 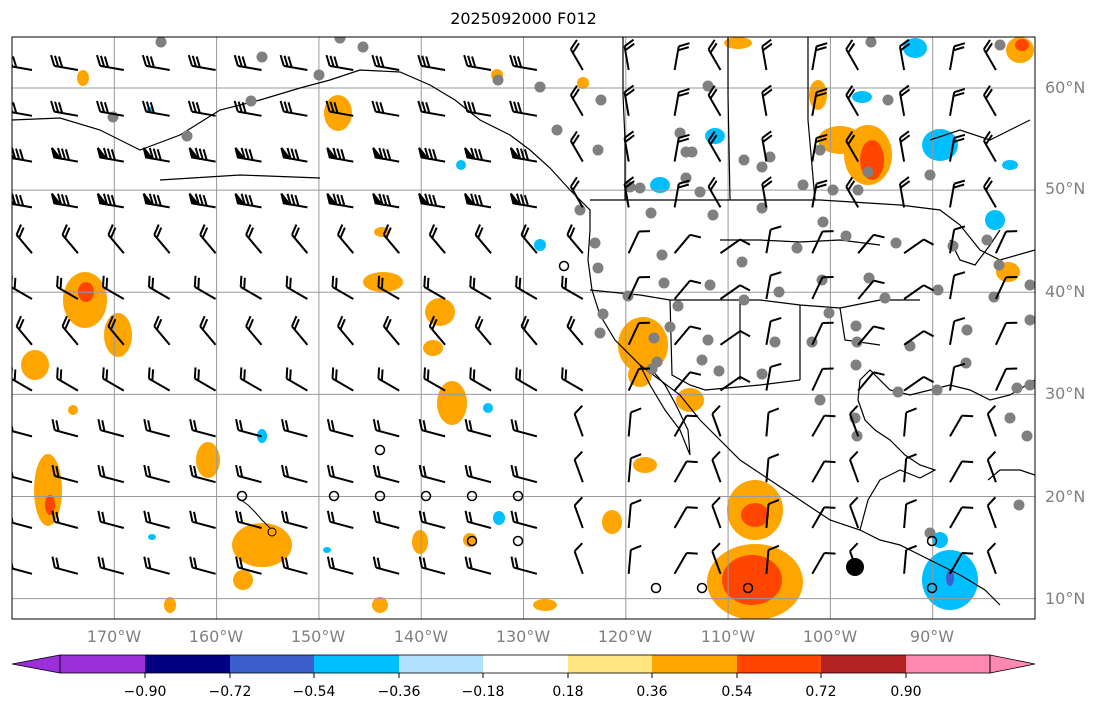 What do you see at coordinates (114, 636) in the screenshot?
I see `lon-label-170w: 170°W` at bounding box center [114, 636].